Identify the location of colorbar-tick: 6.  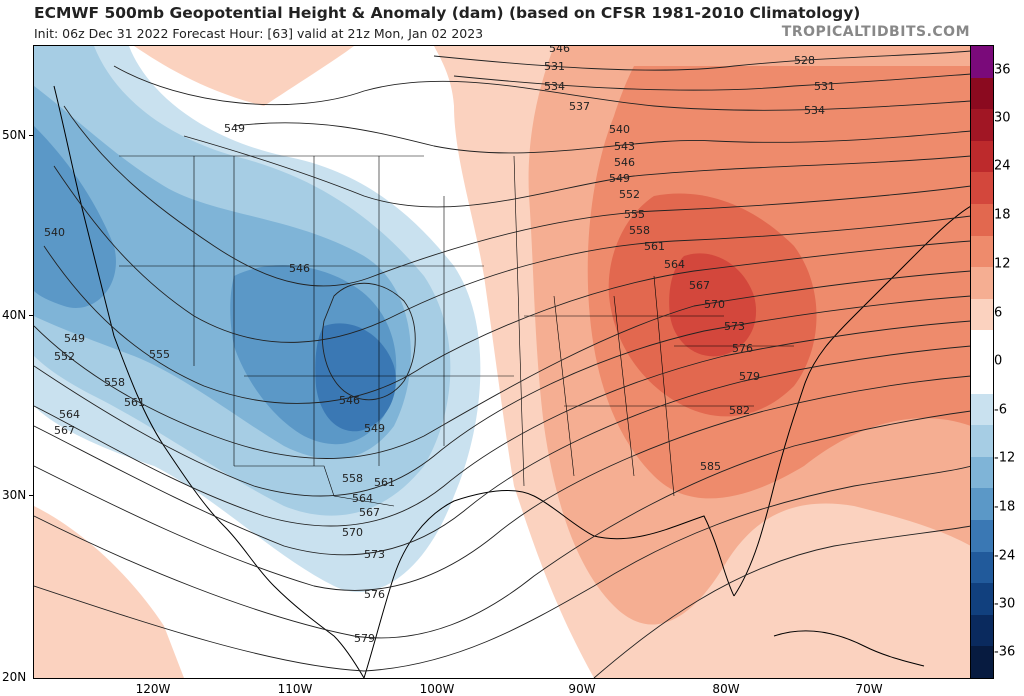
(998, 313).